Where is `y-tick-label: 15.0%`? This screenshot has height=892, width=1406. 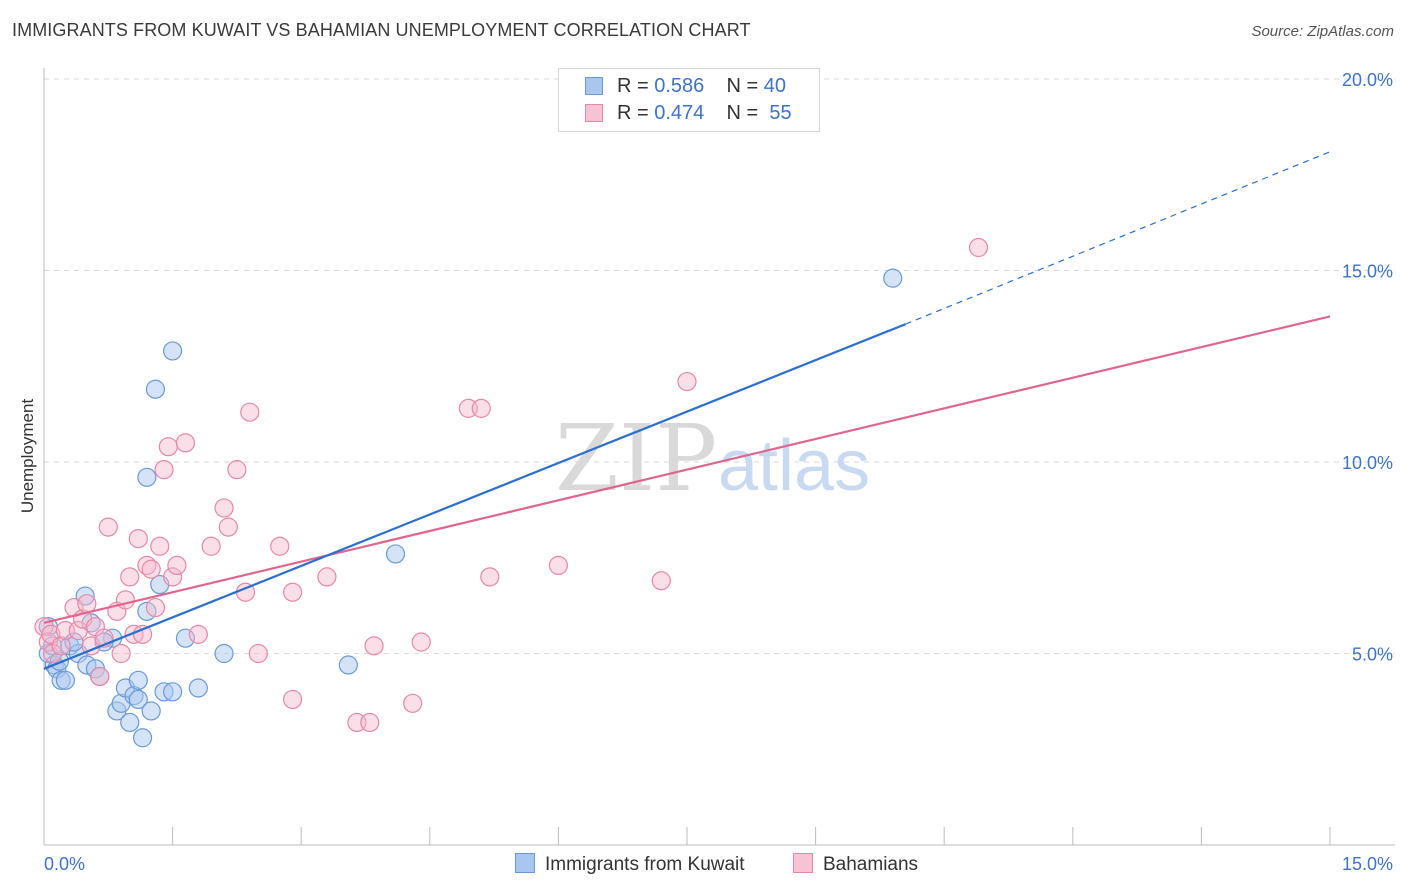 y-tick-label: 15.0% is located at coordinates (1367, 272).